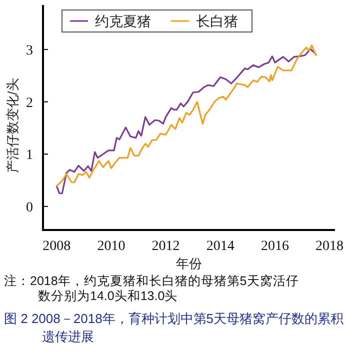 Image resolution: width=350 pixels, height=353 pixels. Describe the element at coordinates (189, 263) in the screenshot. I see `x-axis-title: 年份` at that location.